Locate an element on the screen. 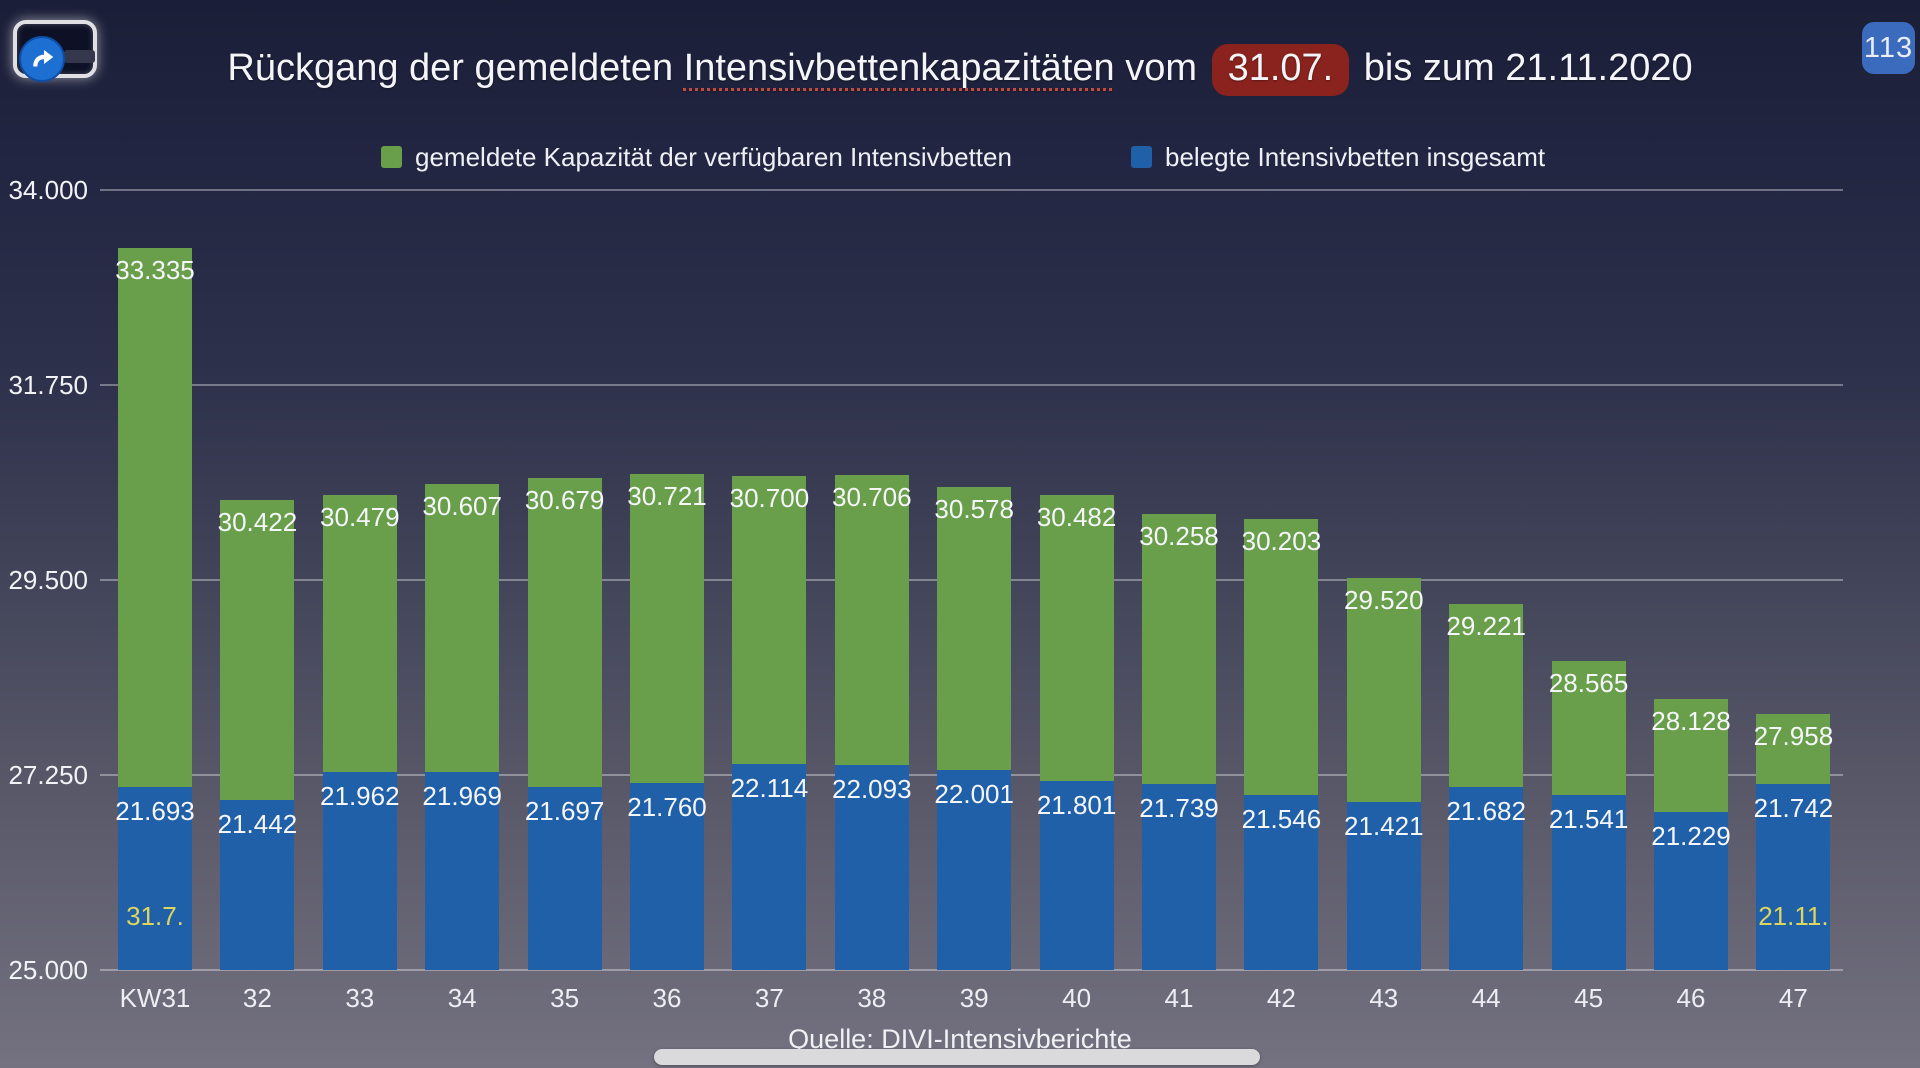 The height and width of the screenshot is (1068, 1920). occupied-value-label: 21.739 is located at coordinates (1179, 808).